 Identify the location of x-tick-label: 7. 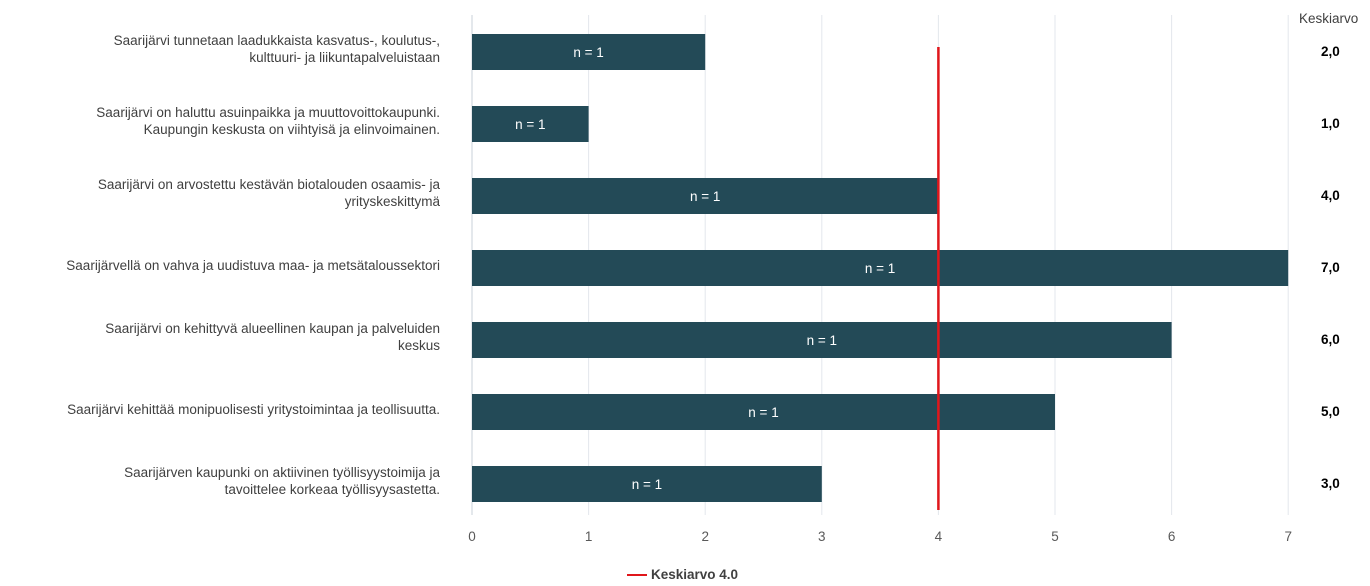
(1288, 536).